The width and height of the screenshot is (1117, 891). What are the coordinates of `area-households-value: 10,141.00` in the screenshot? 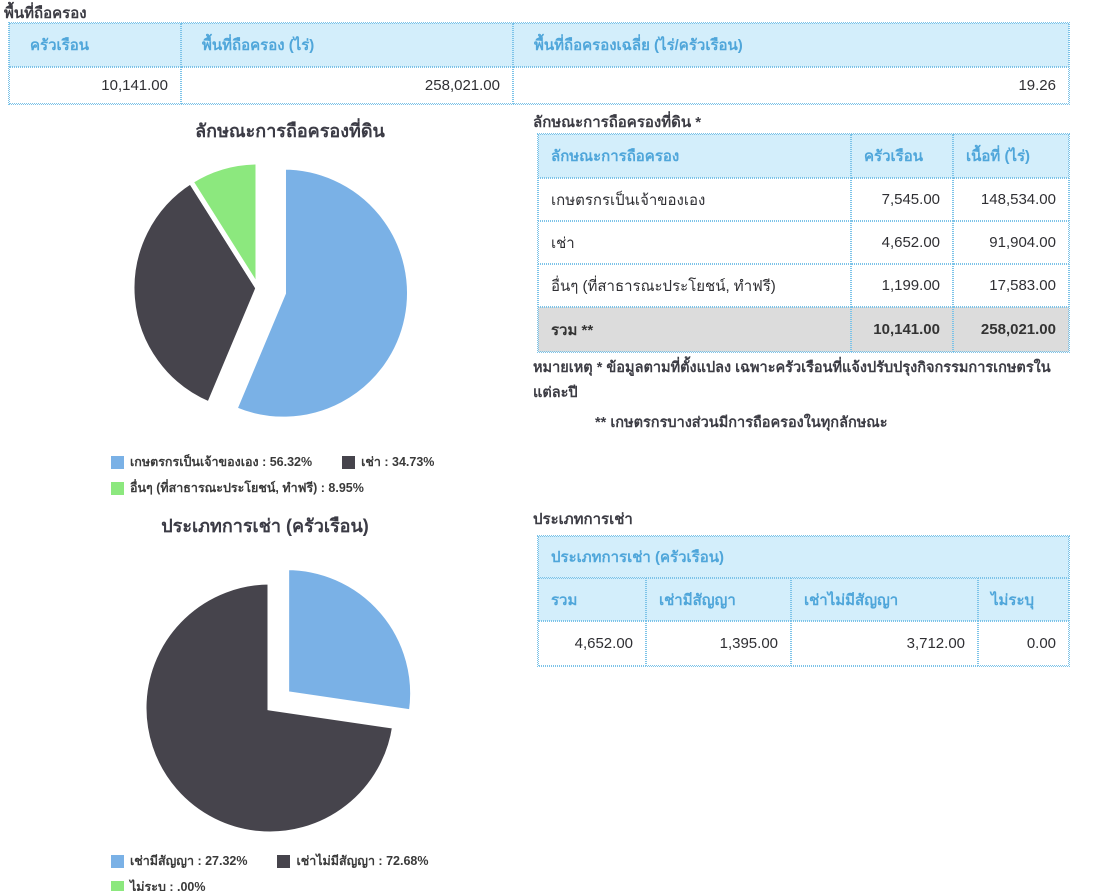 It's located at (95, 85).